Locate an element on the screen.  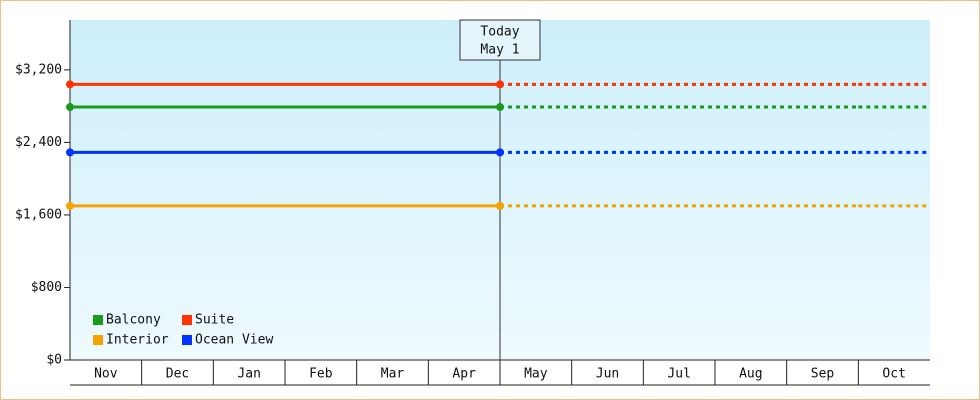
y-tick-label: $1,600 is located at coordinates (38, 214).